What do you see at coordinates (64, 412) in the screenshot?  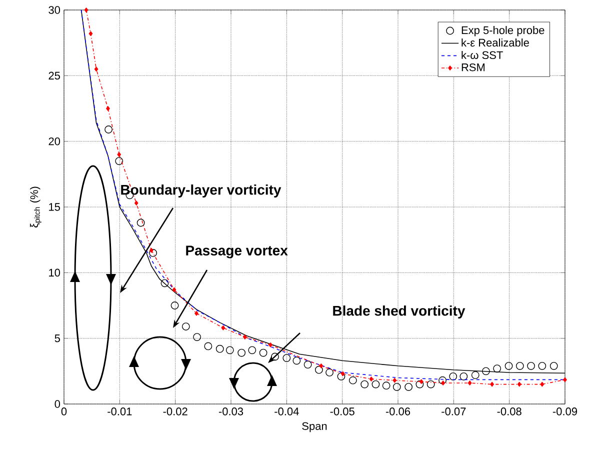 I see `x-tick-label: 0` at bounding box center [64, 412].